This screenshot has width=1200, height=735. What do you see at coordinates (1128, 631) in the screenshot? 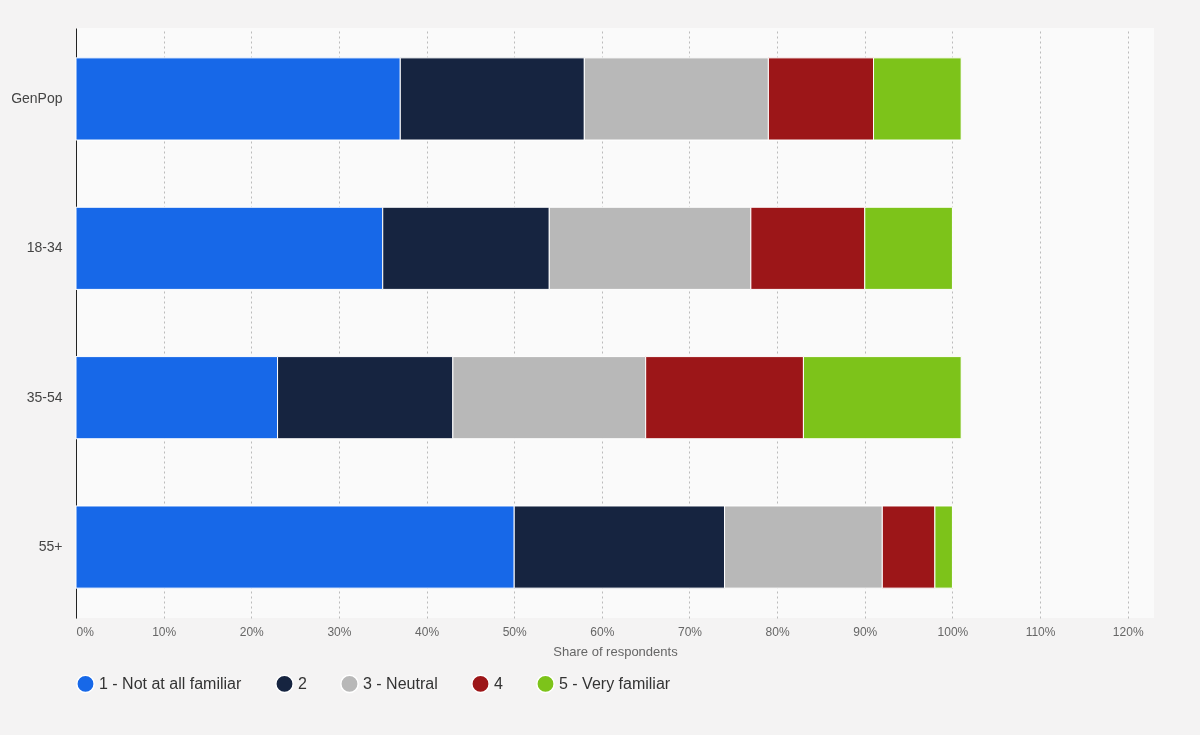
I see `x-tick-label: 120%` at bounding box center [1128, 631].